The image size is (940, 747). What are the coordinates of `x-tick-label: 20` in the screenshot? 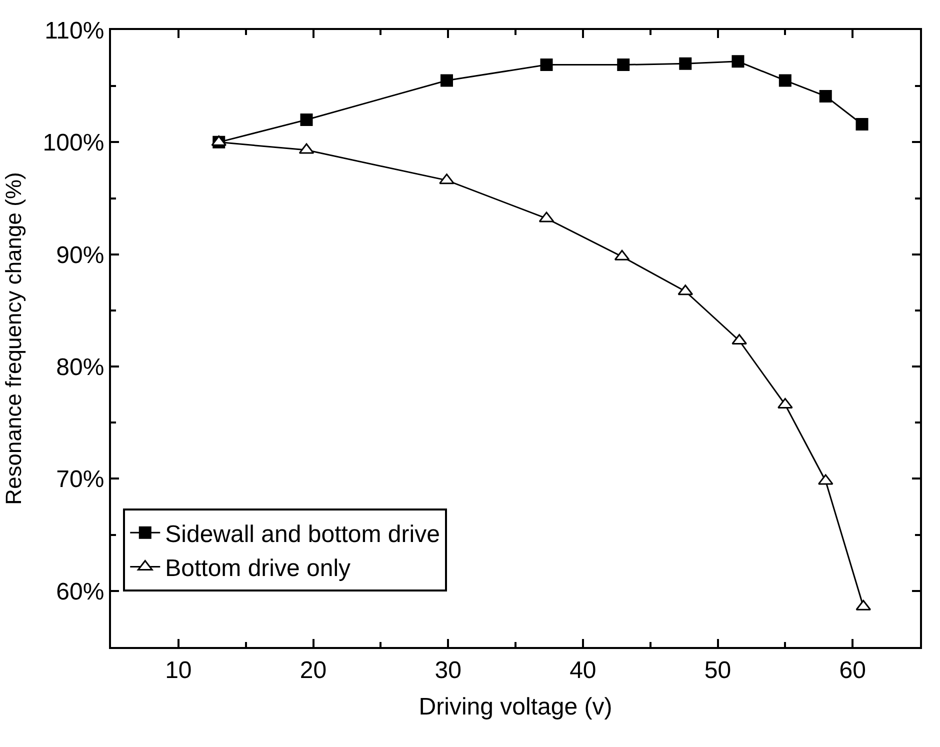 It's located at (313, 670).